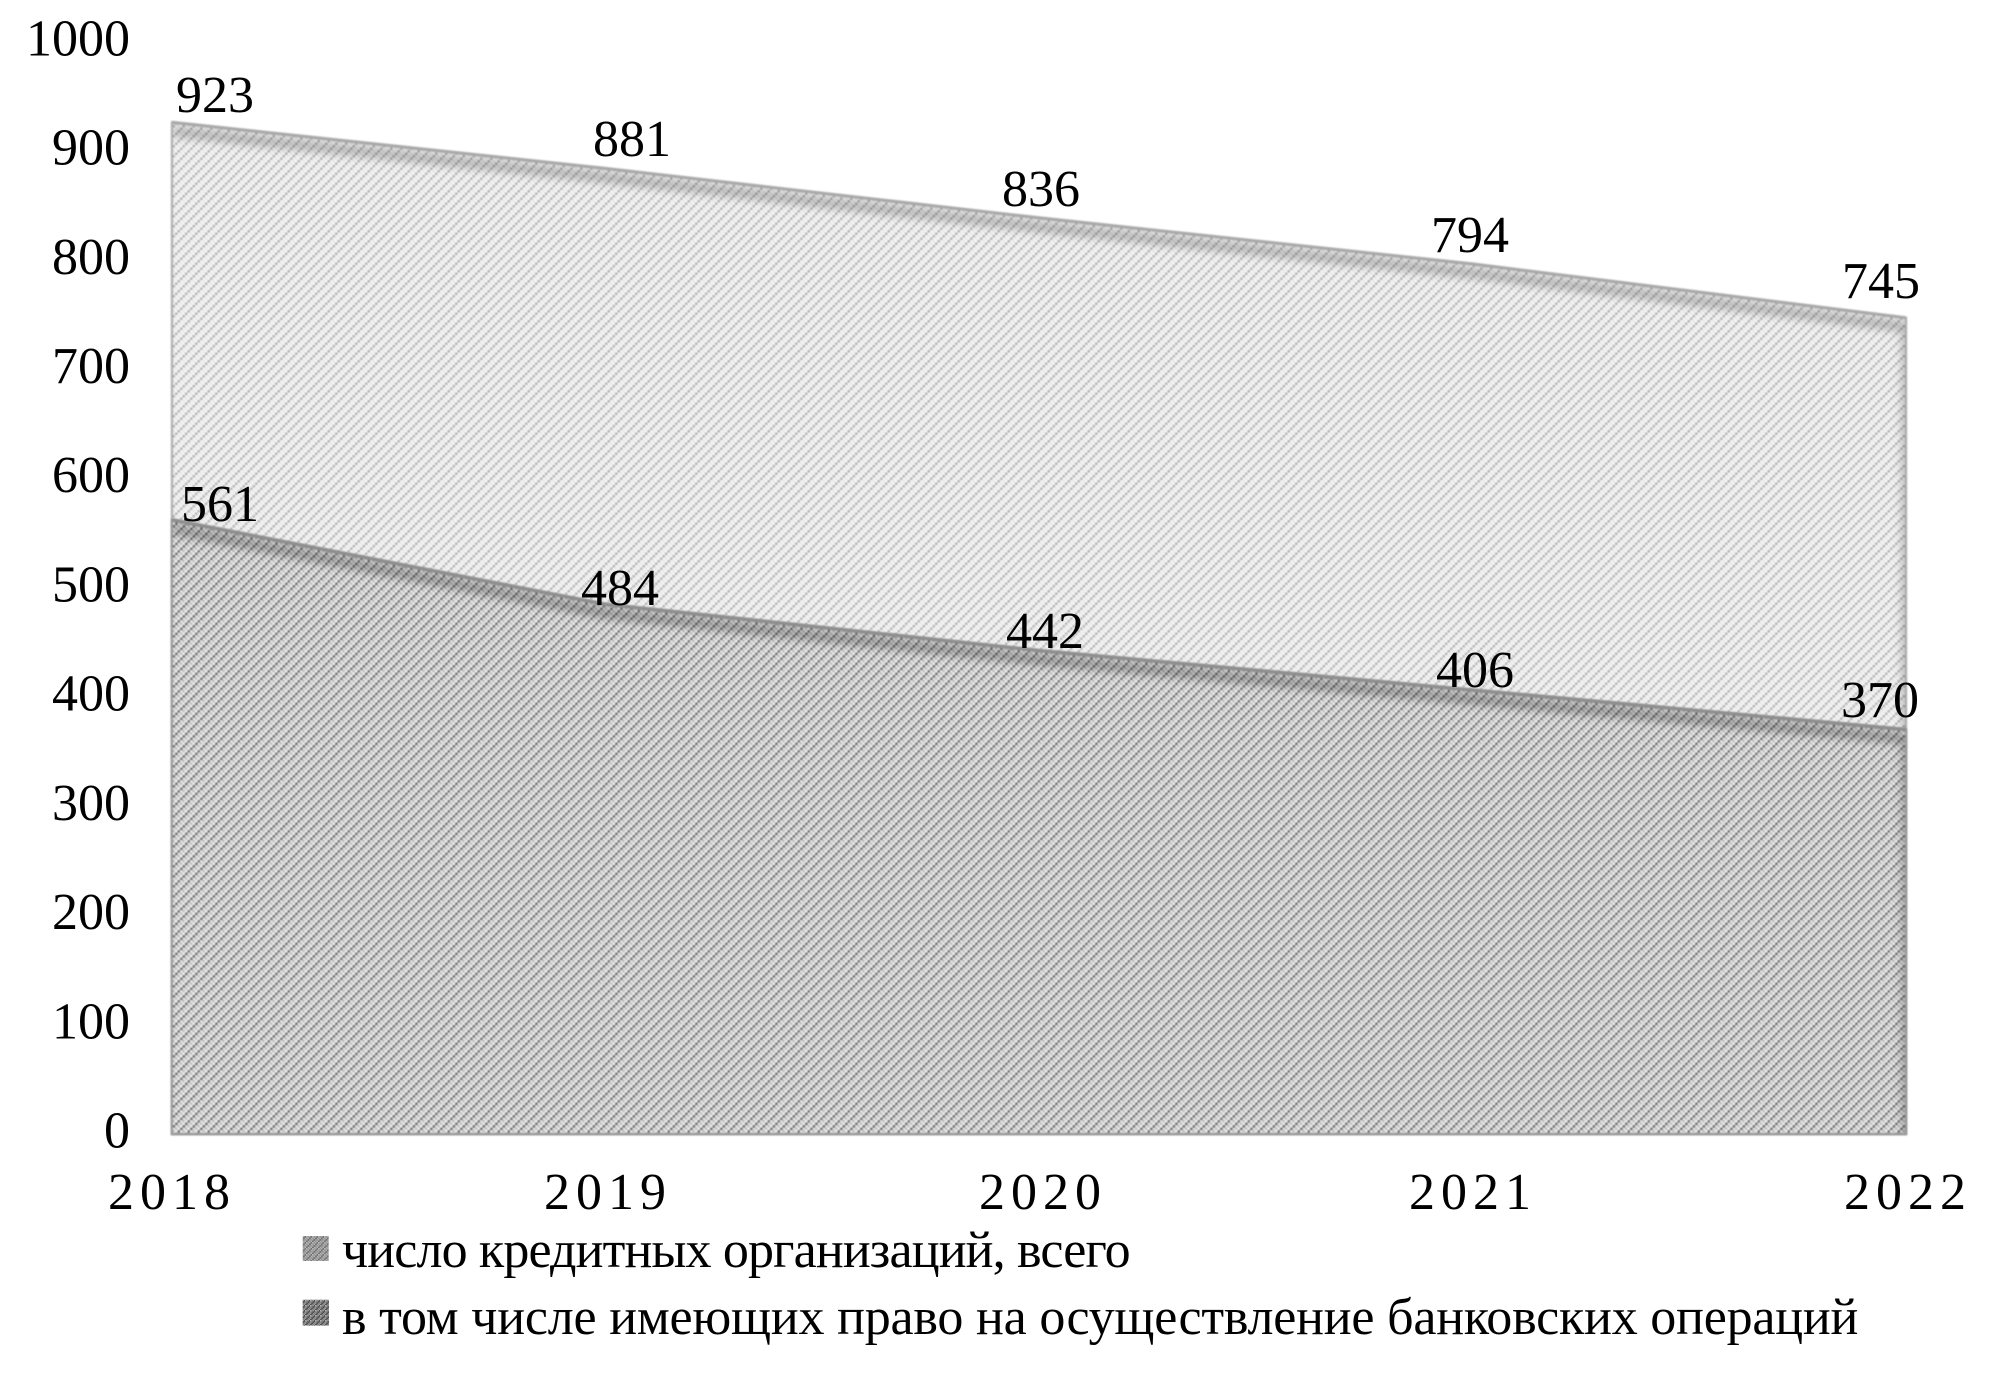  What do you see at coordinates (78, 39) in the screenshot?
I see `svg-text: 1000` at bounding box center [78, 39].